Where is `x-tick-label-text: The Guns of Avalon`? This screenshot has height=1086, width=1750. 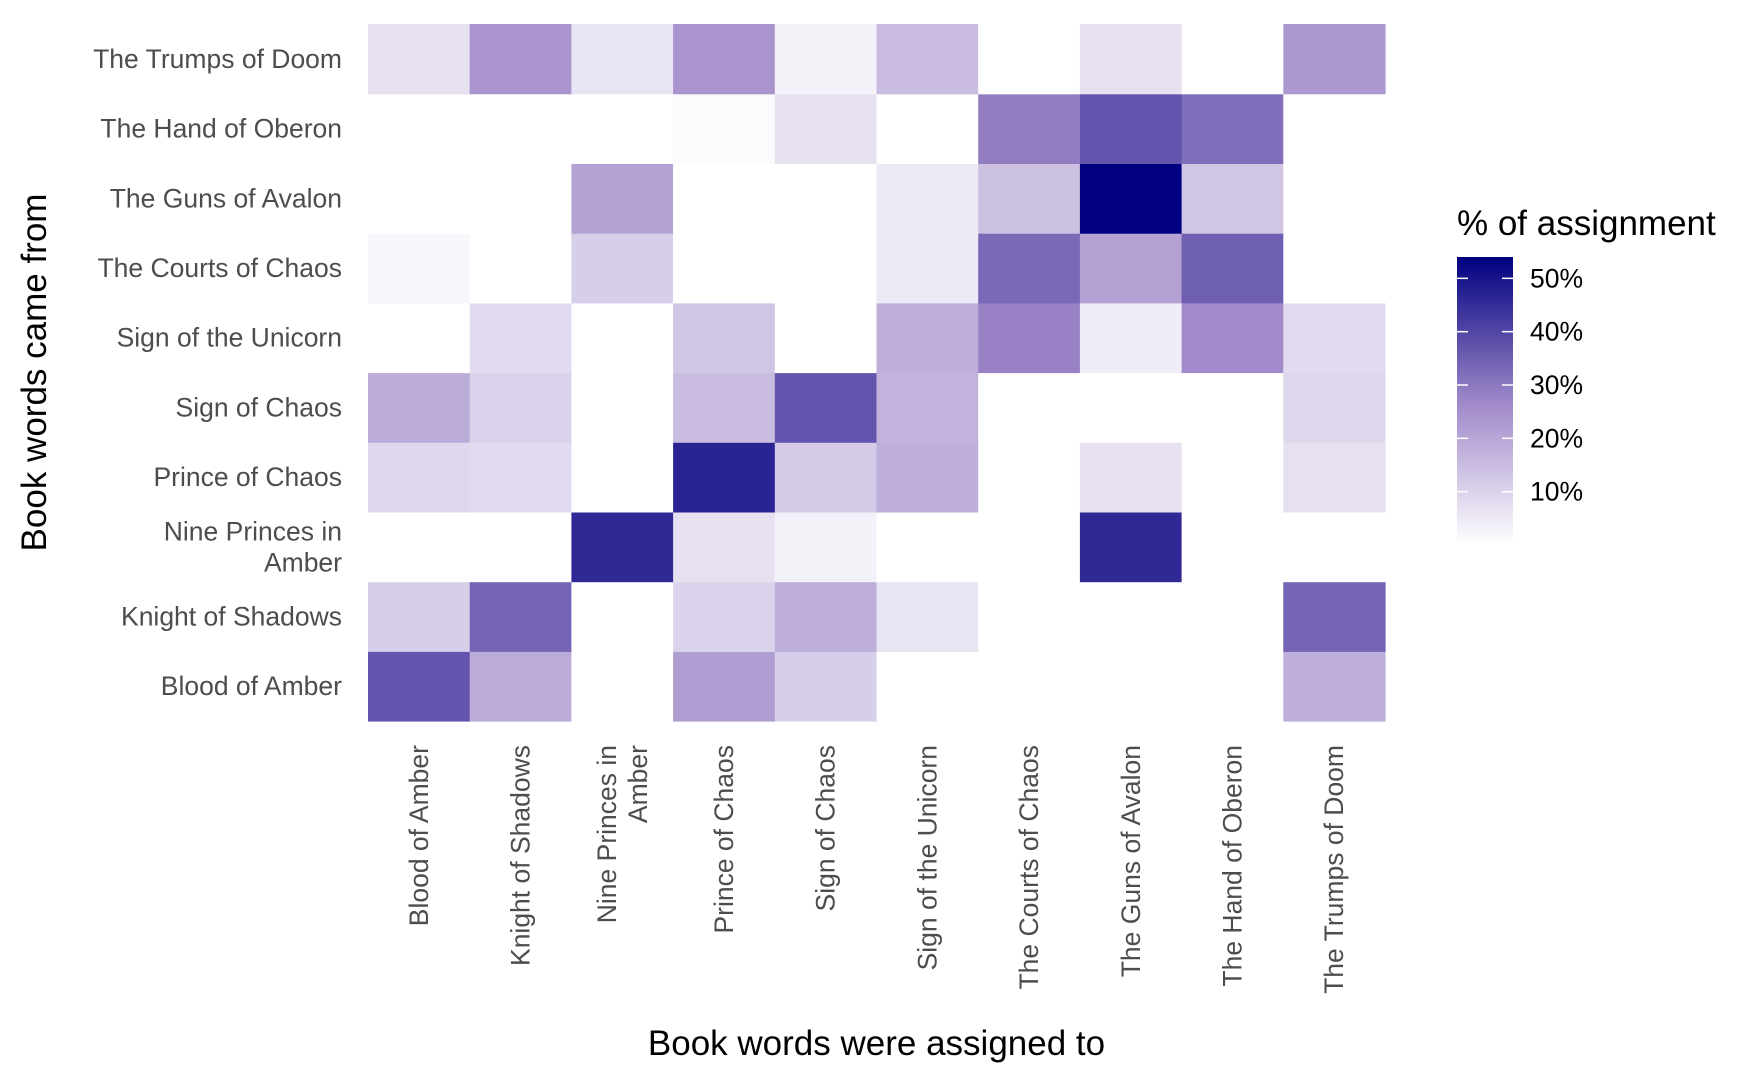 x-tick-label-text: The Guns of Avalon is located at coordinates (1131, 861).